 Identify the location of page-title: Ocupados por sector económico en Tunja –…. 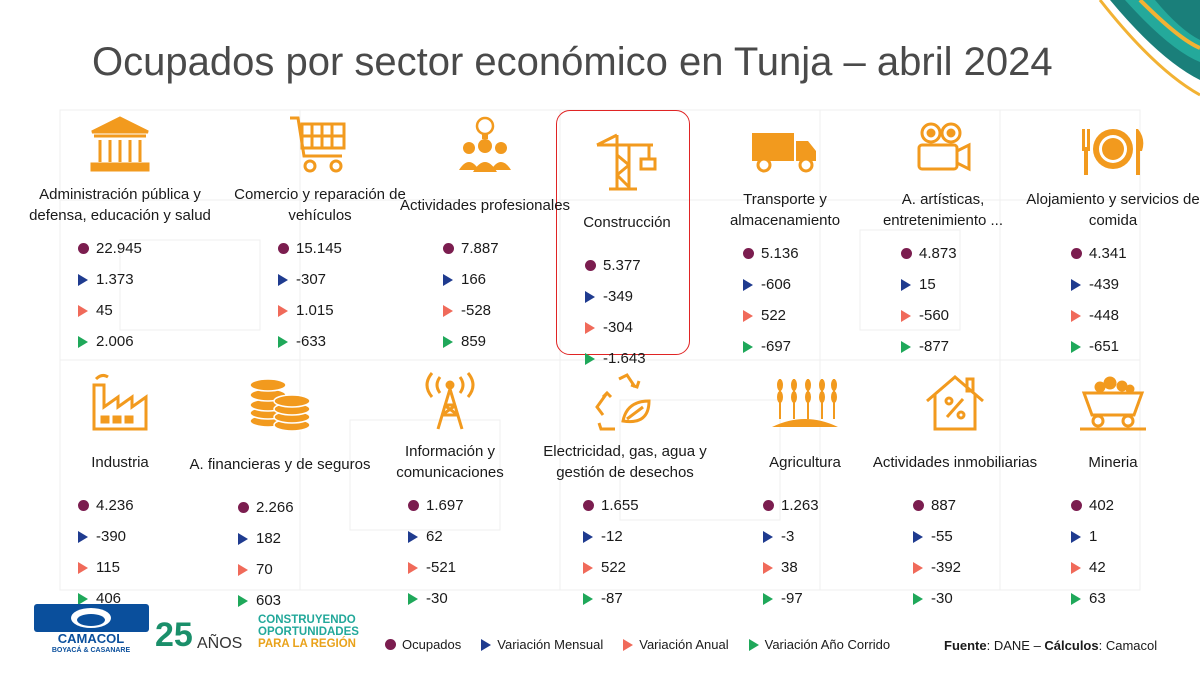
(572, 62).